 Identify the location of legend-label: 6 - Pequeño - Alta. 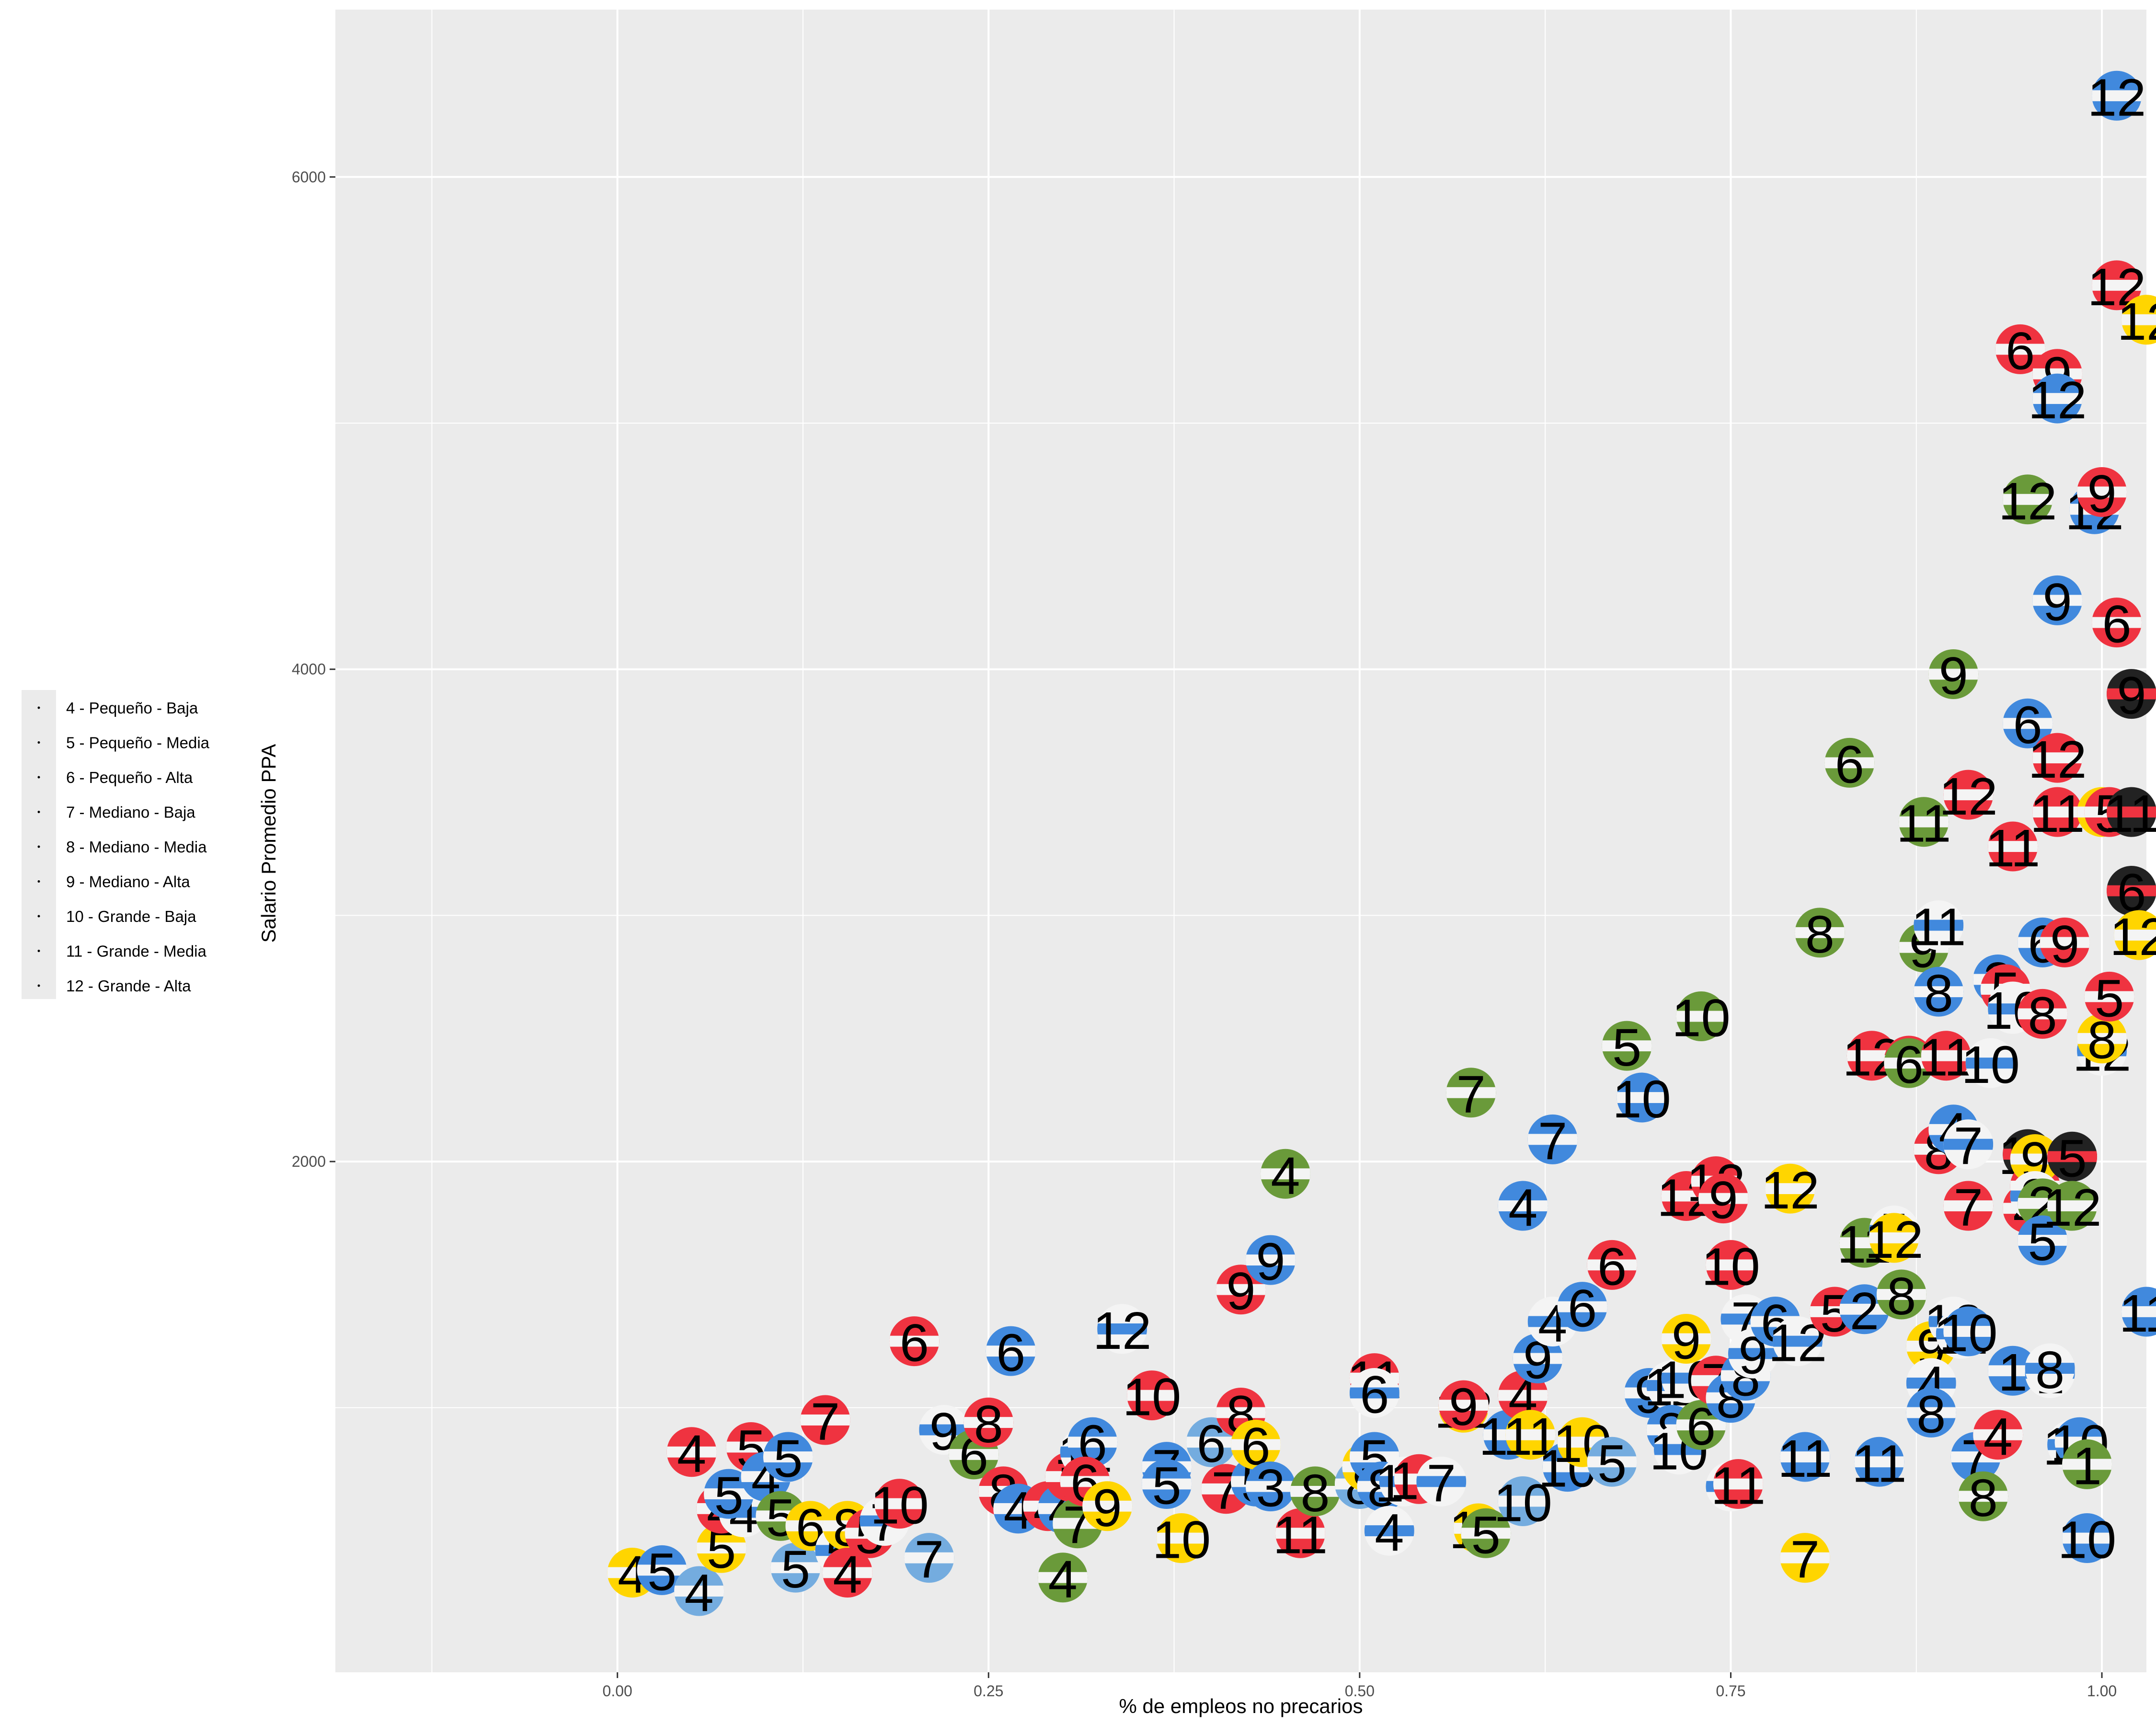
(129, 777).